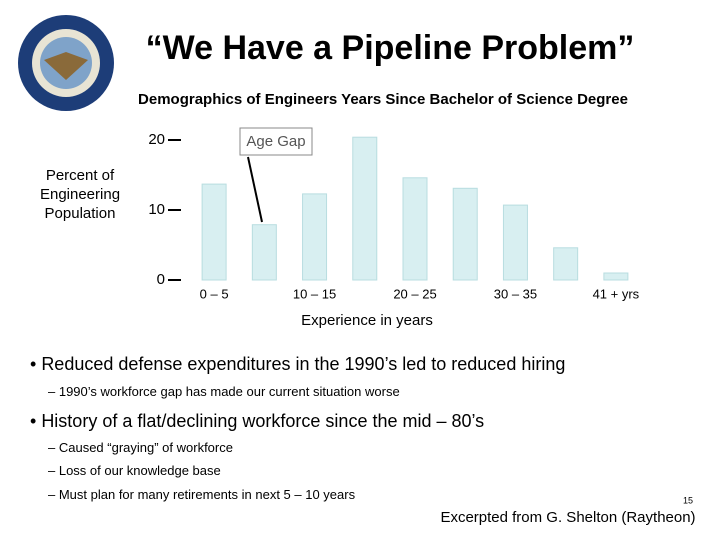 This screenshot has height=540, width=720. I want to click on seal-eagle, so click(66, 66).